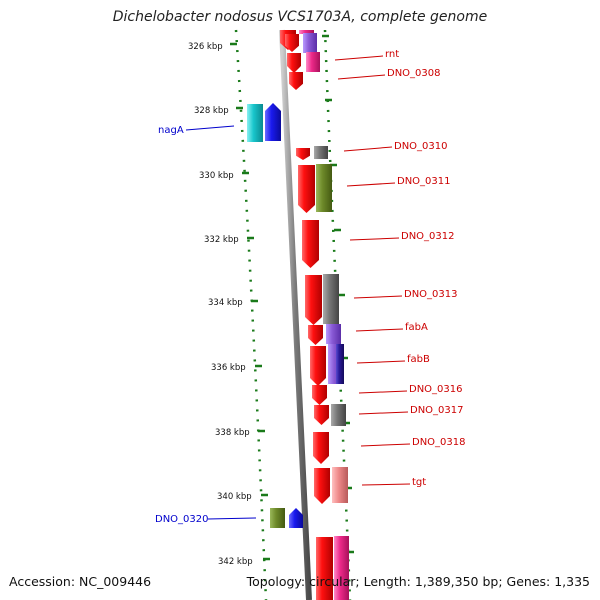 The image size is (600, 600). What do you see at coordinates (431, 294) in the screenshot?
I see `gene-label-dno-0313: DNO_0313` at bounding box center [431, 294].